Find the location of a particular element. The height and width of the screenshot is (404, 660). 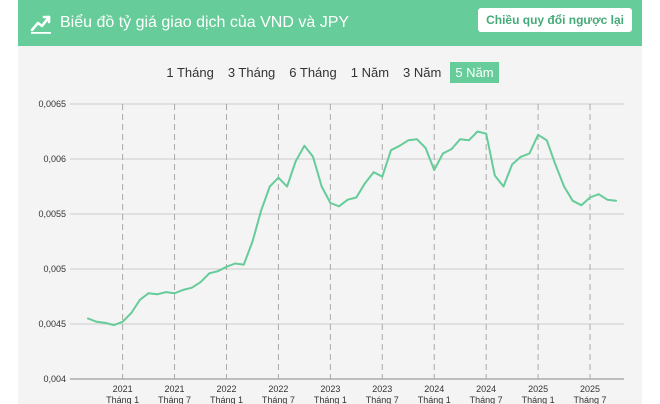

tab-1-month: 1 Tháng is located at coordinates (189, 72).